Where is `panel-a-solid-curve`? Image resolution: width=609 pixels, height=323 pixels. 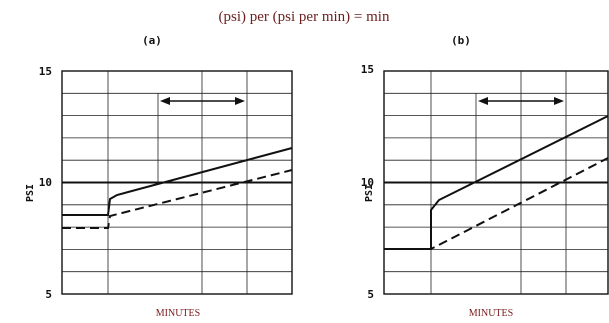
panel-a-solid-curve is located at coordinates (177, 181).